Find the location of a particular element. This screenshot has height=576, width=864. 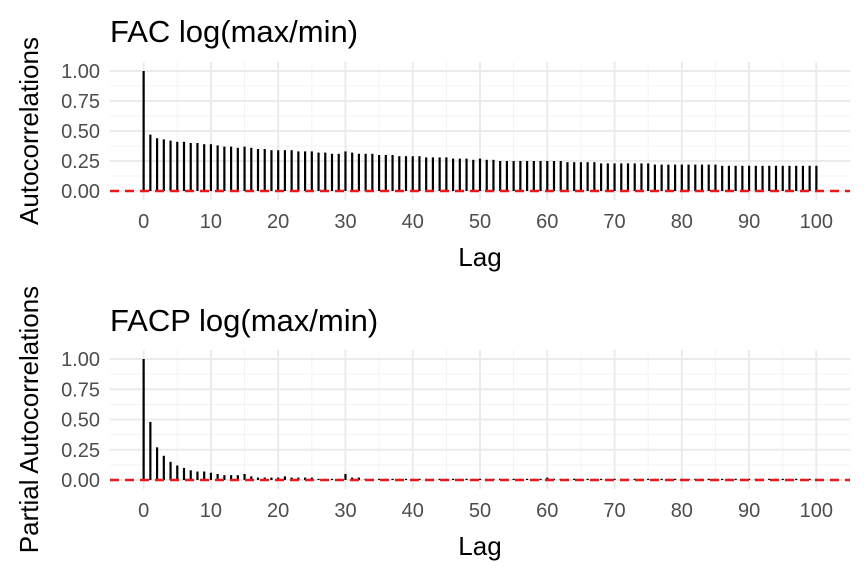

acf-y-tick-label: 1.00 is located at coordinates (80, 72).